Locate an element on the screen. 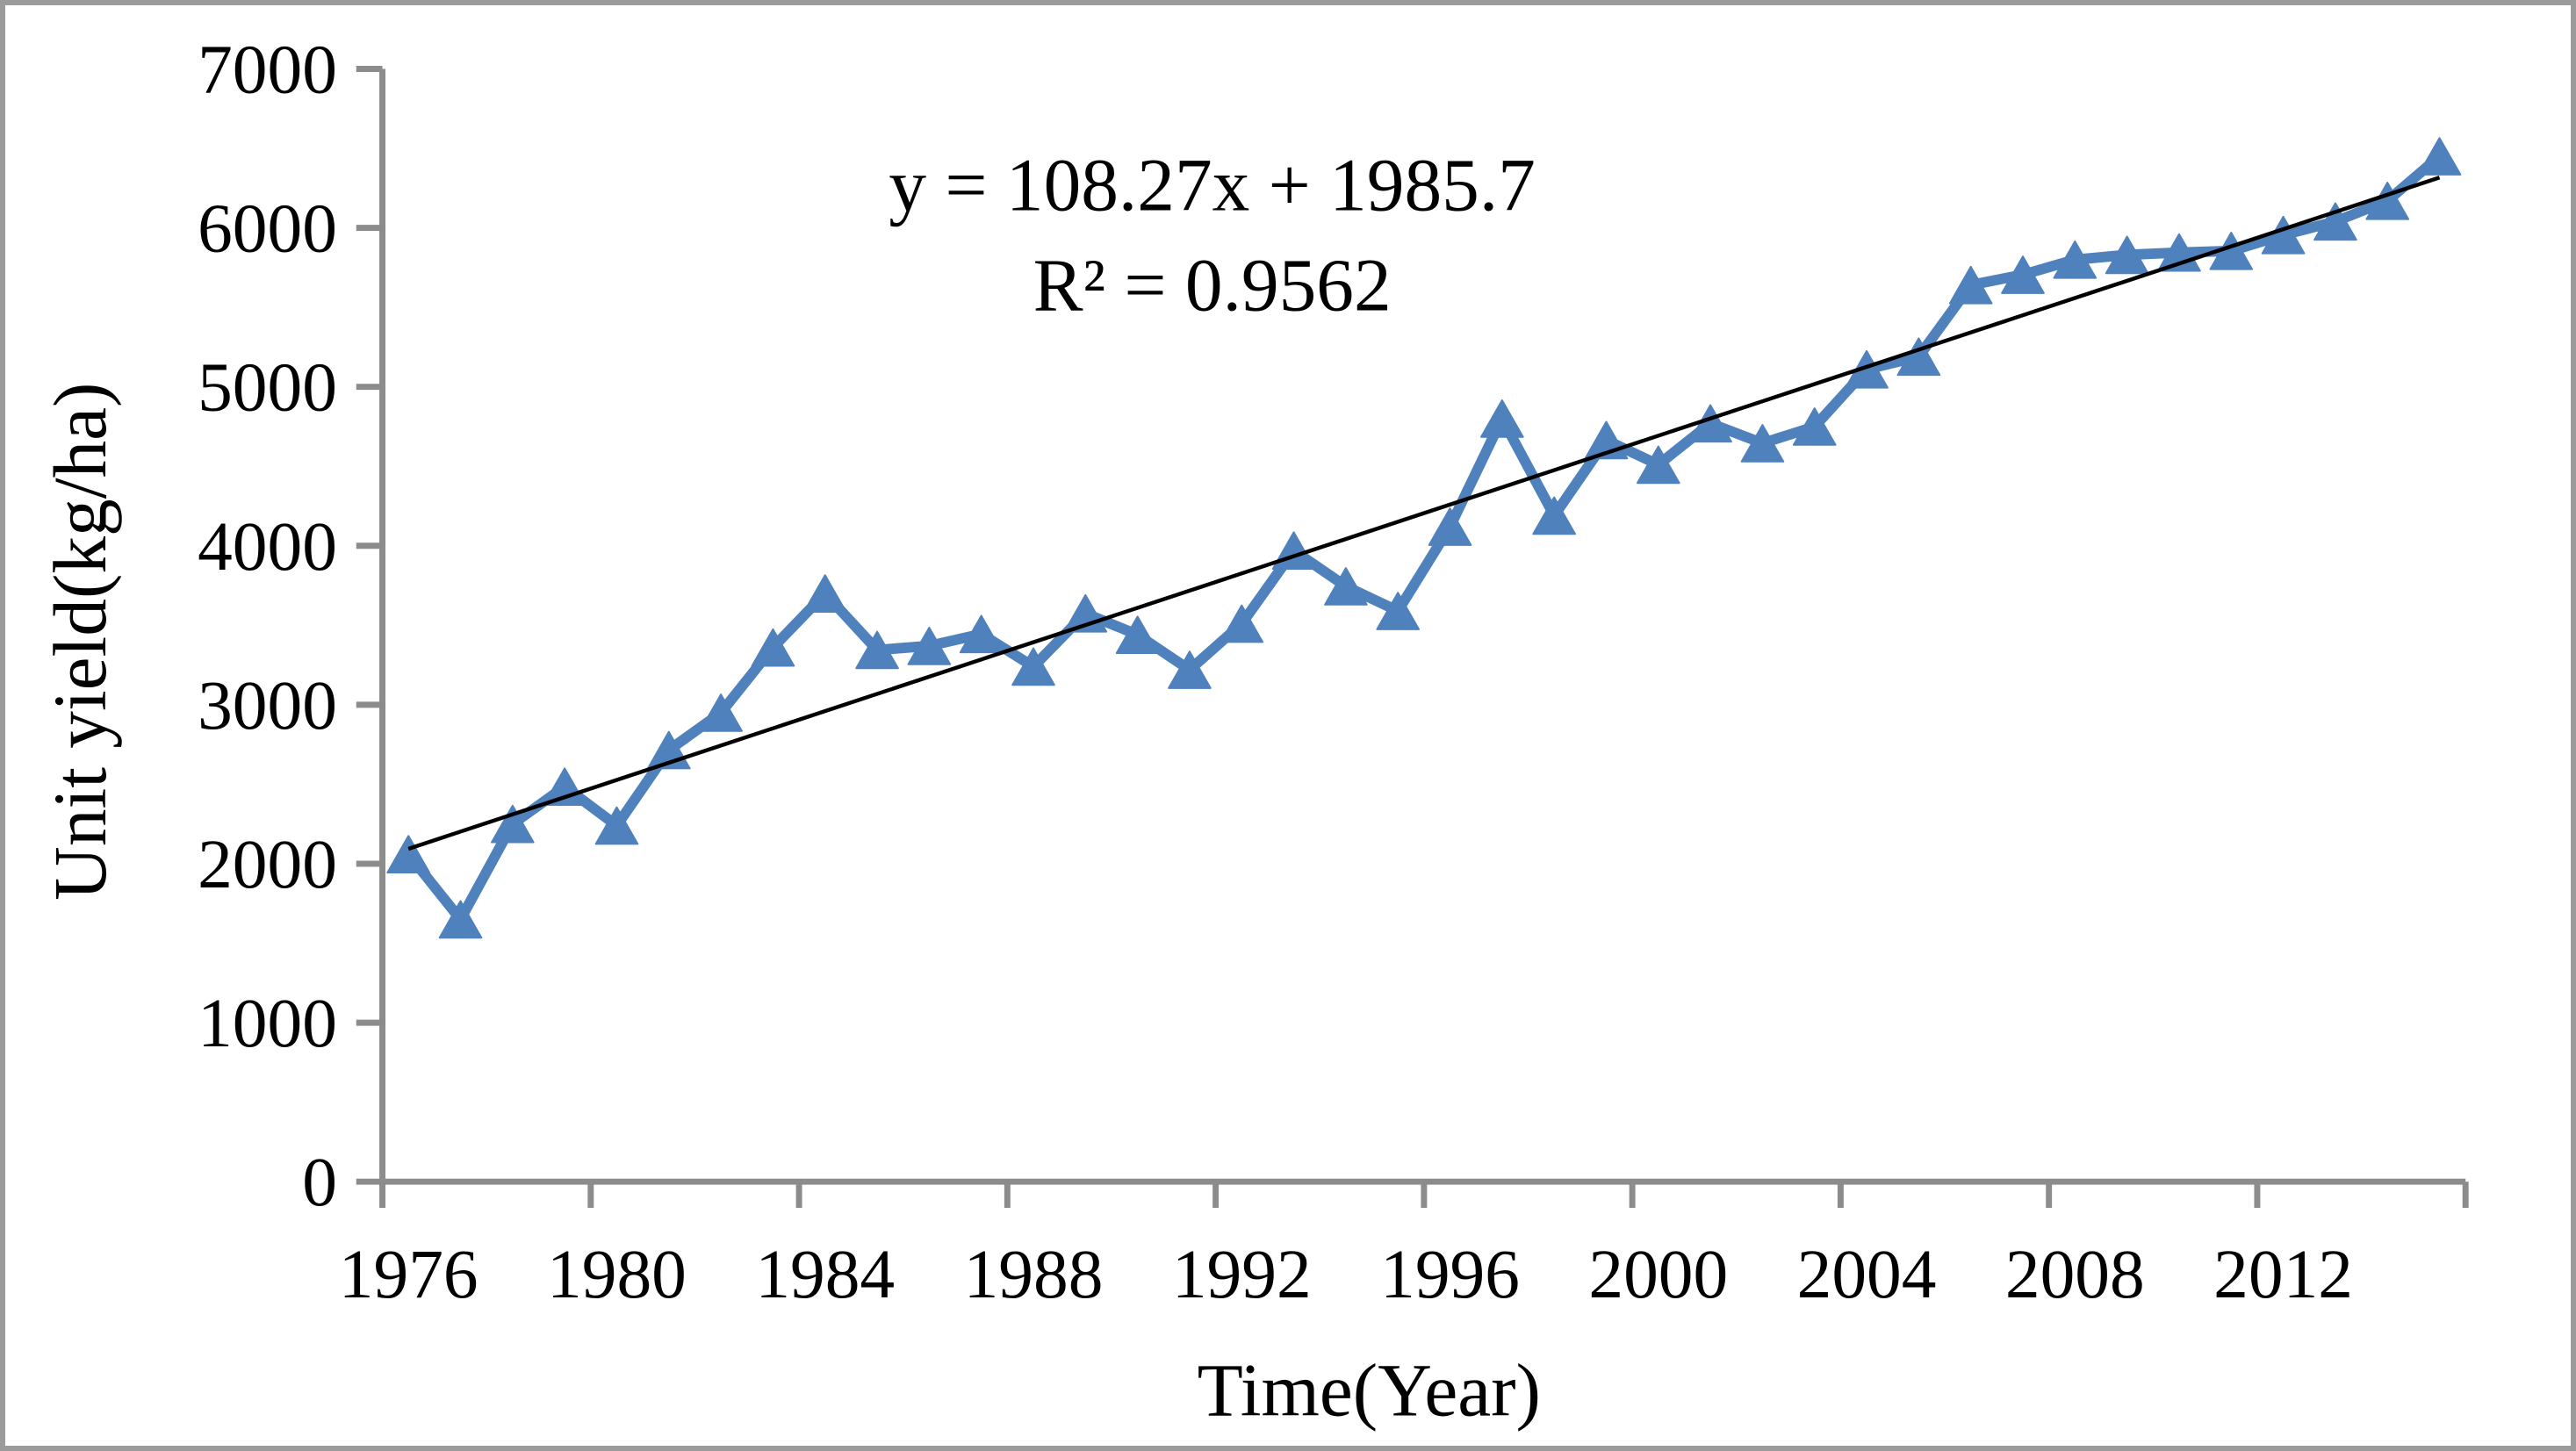 The height and width of the screenshot is (1451, 2576). y-tick-label: 4000 is located at coordinates (267, 546).